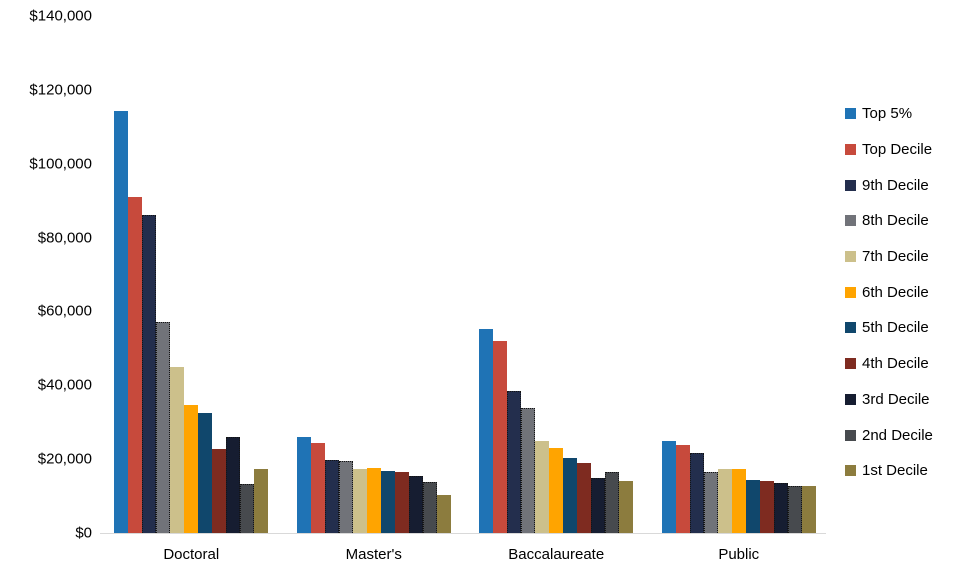 This screenshot has height=585, width=975. What do you see at coordinates (895, 257) in the screenshot?
I see `legend-label: 7th Decile` at bounding box center [895, 257].